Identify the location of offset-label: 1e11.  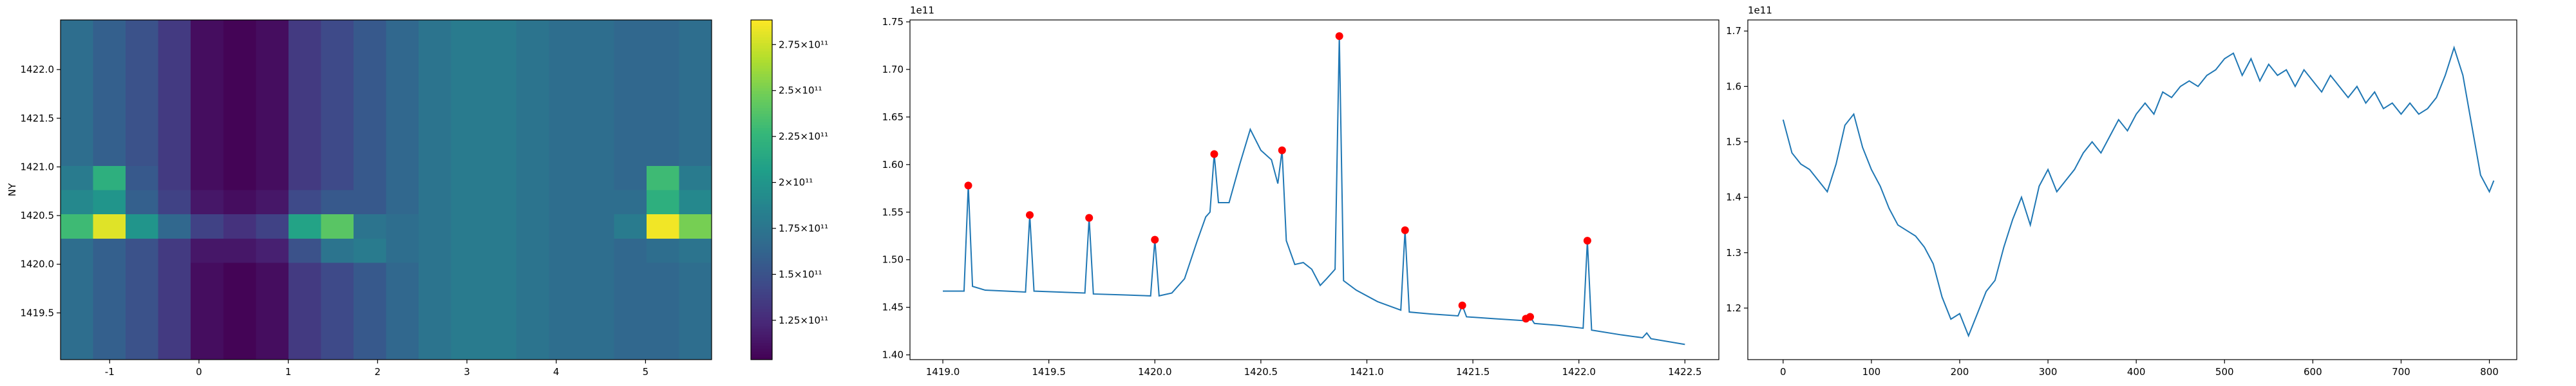
(922, 10).